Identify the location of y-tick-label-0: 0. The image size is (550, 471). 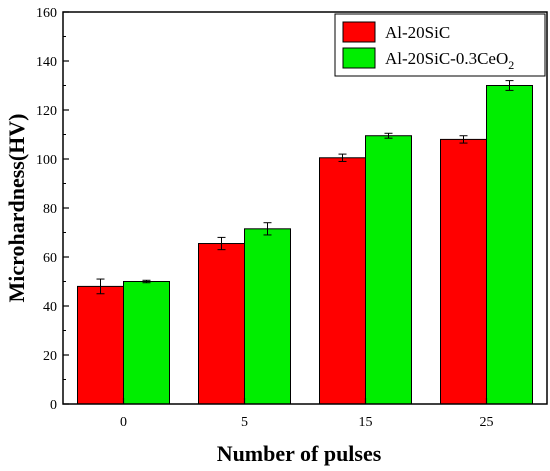
(53, 405).